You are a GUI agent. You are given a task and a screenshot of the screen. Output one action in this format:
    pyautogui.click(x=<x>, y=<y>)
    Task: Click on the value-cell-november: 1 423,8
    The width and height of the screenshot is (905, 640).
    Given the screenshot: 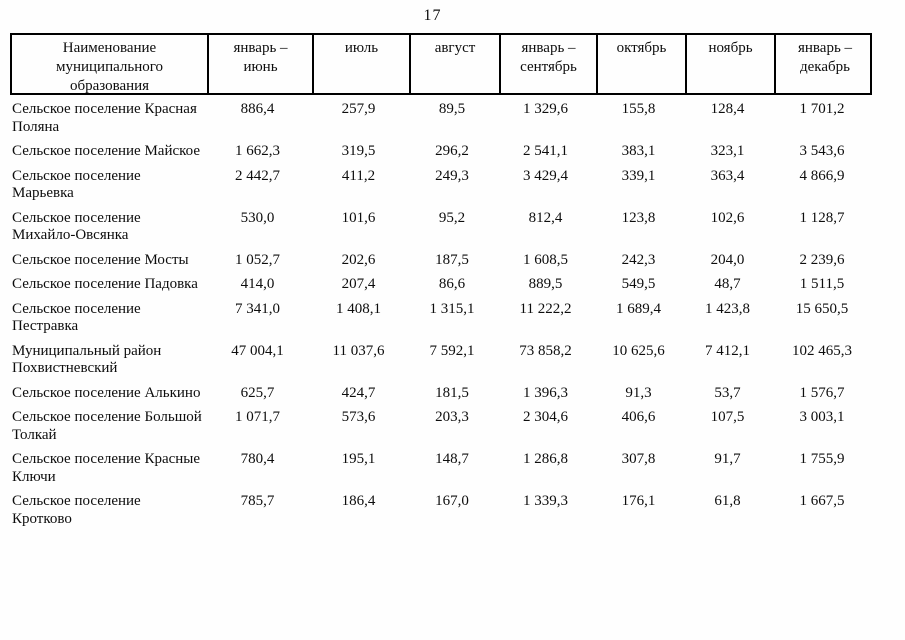 What is the action you would take?
    pyautogui.click(x=727, y=308)
    